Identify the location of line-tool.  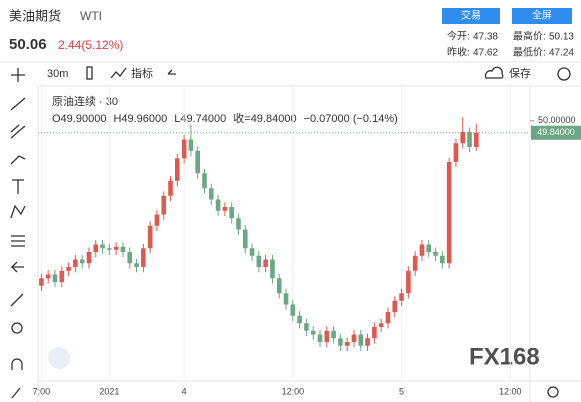
(18, 104).